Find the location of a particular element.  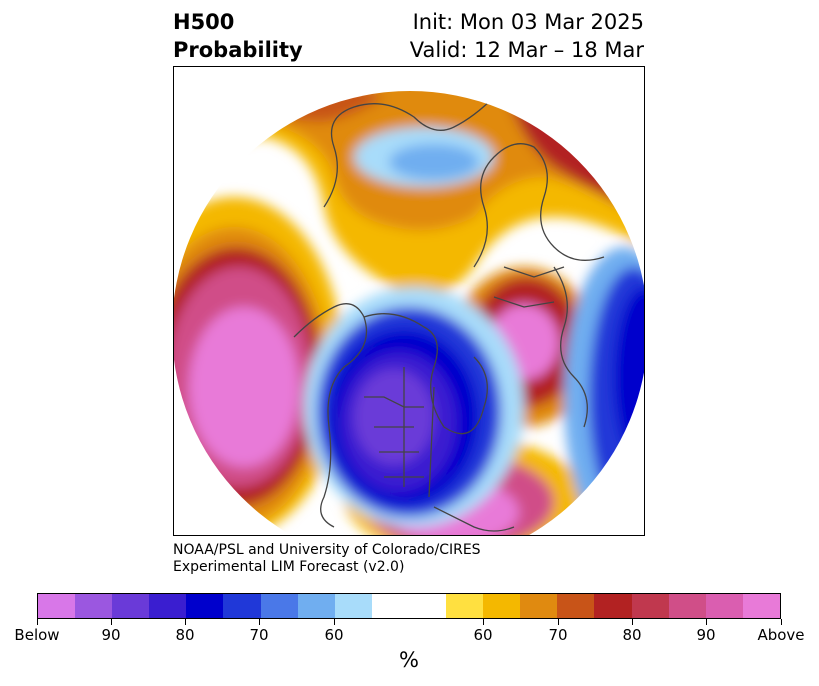

below-normal-region-arctic is located at coordinates (424, 157).